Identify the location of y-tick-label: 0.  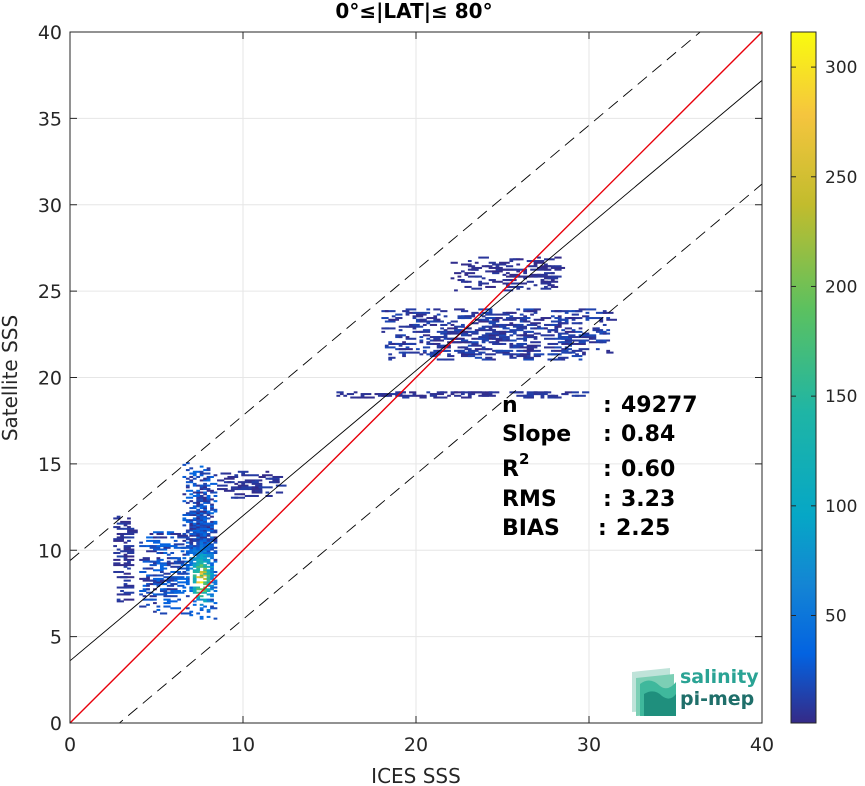
(56, 724).